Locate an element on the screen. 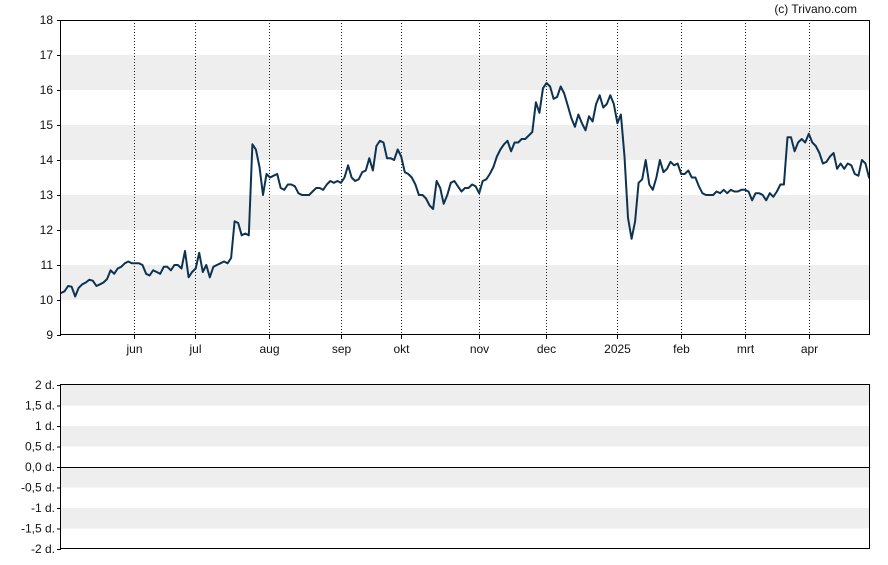  x-tick-label: feb is located at coordinates (681, 349).